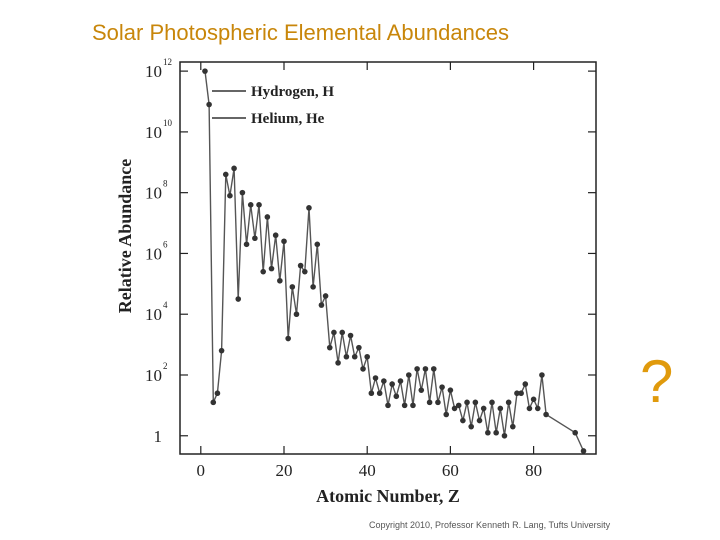  Describe the element at coordinates (450, 470) in the screenshot. I see `x-tick-label: 60` at that location.